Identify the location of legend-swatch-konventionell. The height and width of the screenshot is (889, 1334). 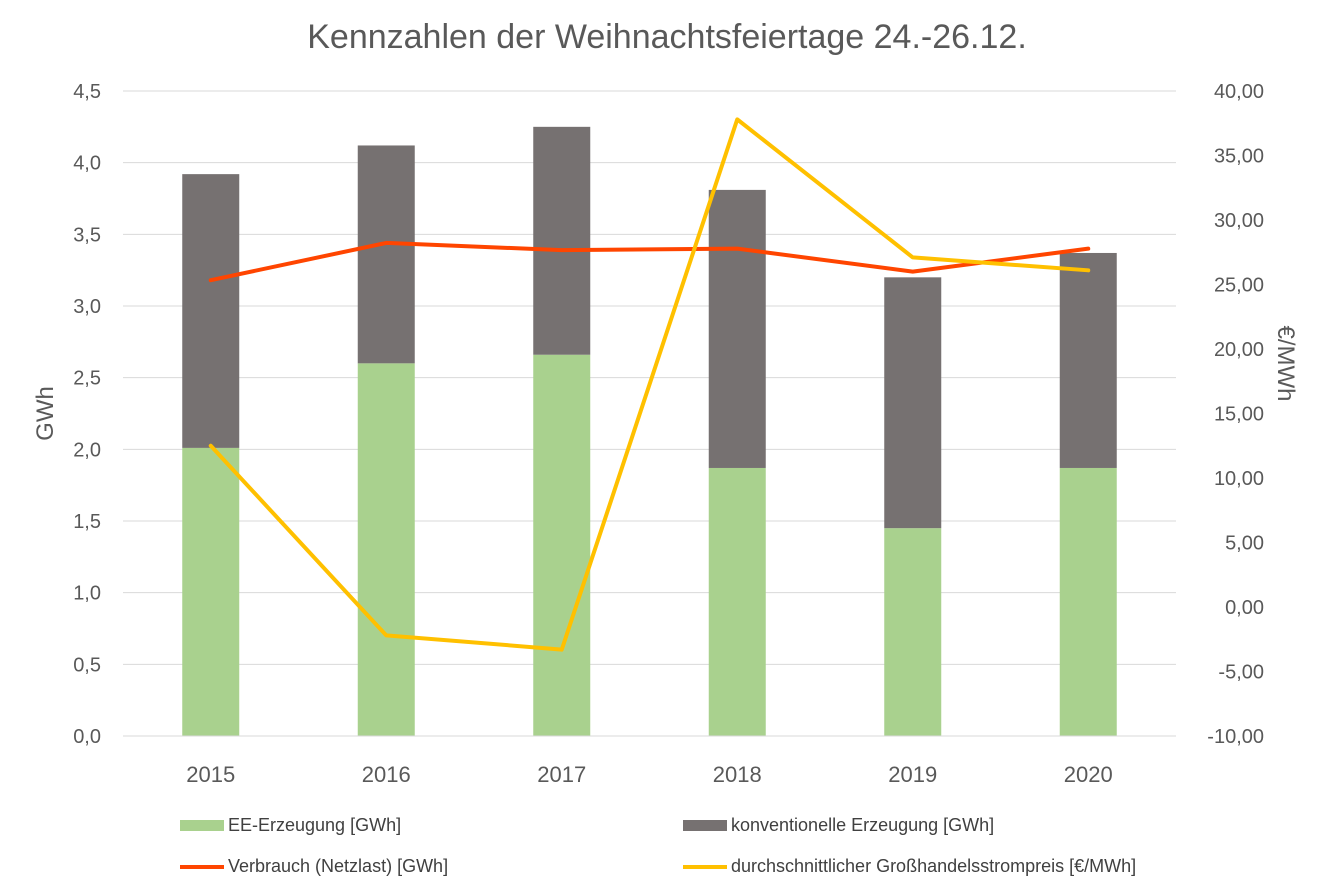
(705, 825).